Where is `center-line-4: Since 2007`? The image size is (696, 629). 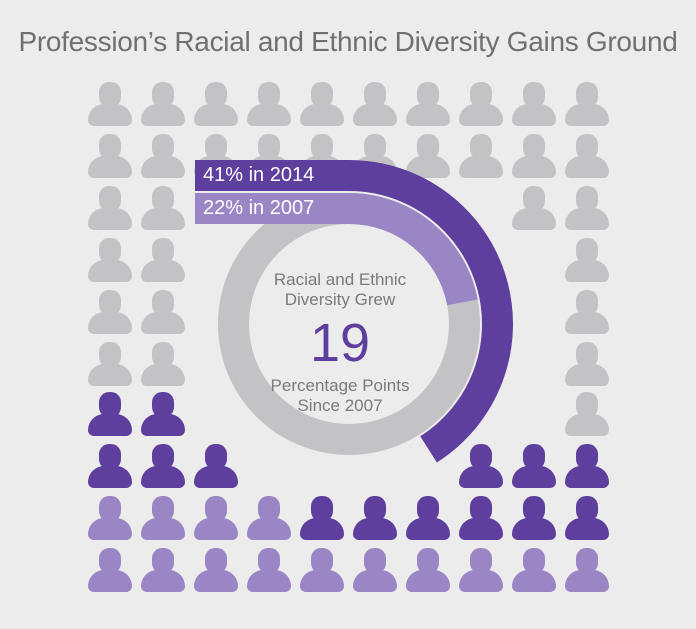 center-line-4: Since 2007 is located at coordinates (340, 405).